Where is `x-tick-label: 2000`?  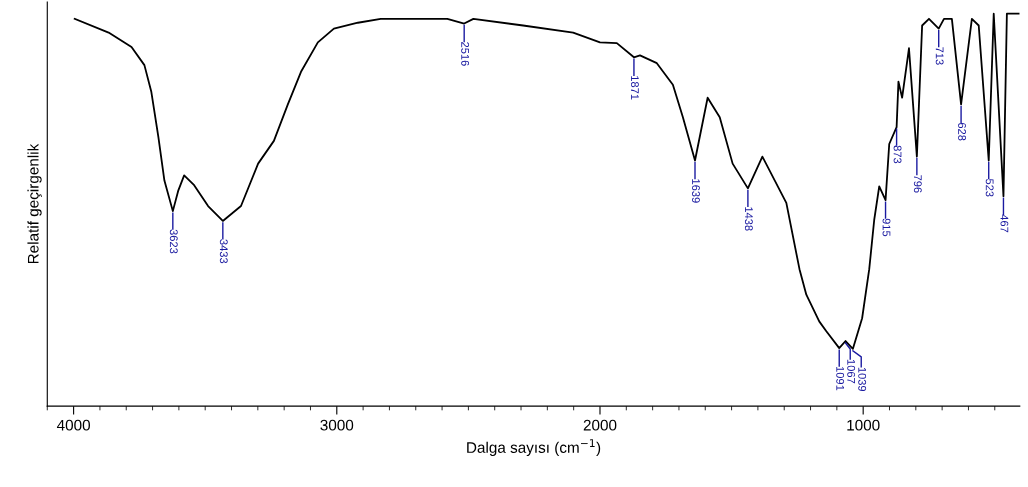
x-tick-label: 2000 is located at coordinates (600, 425).